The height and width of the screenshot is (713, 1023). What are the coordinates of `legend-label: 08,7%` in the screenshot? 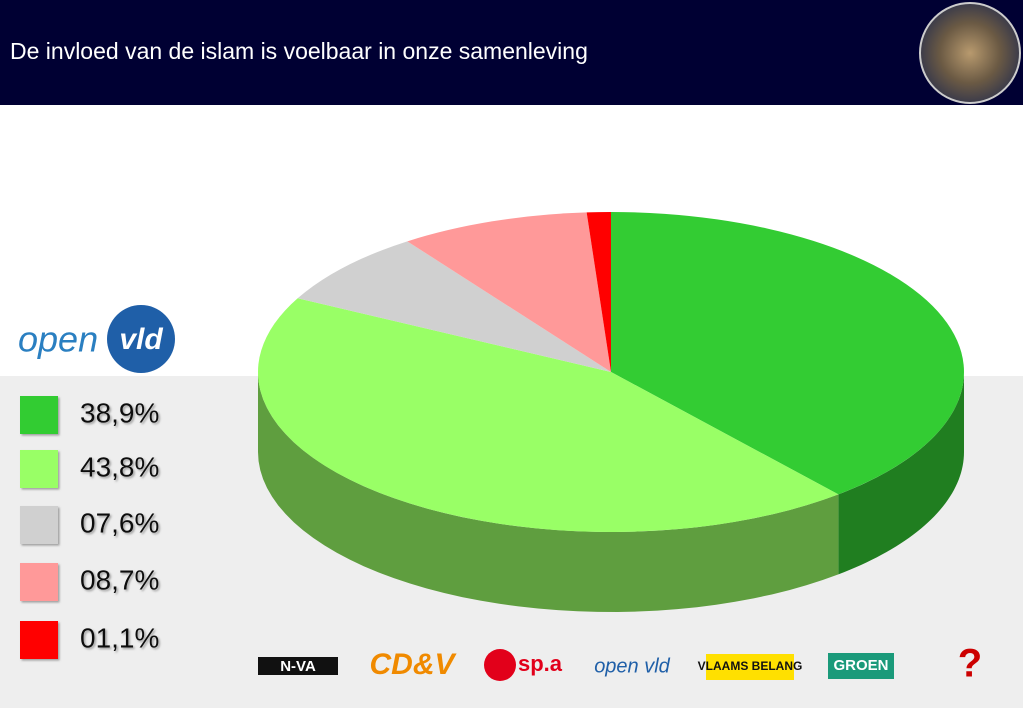 It's located at (119, 579).